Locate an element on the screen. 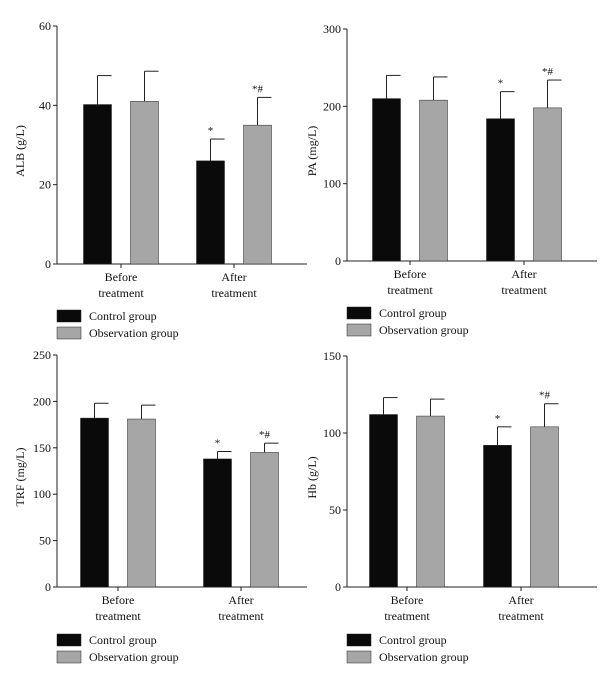 The width and height of the screenshot is (600, 685). y-tick-label: 60 is located at coordinates (45, 26).